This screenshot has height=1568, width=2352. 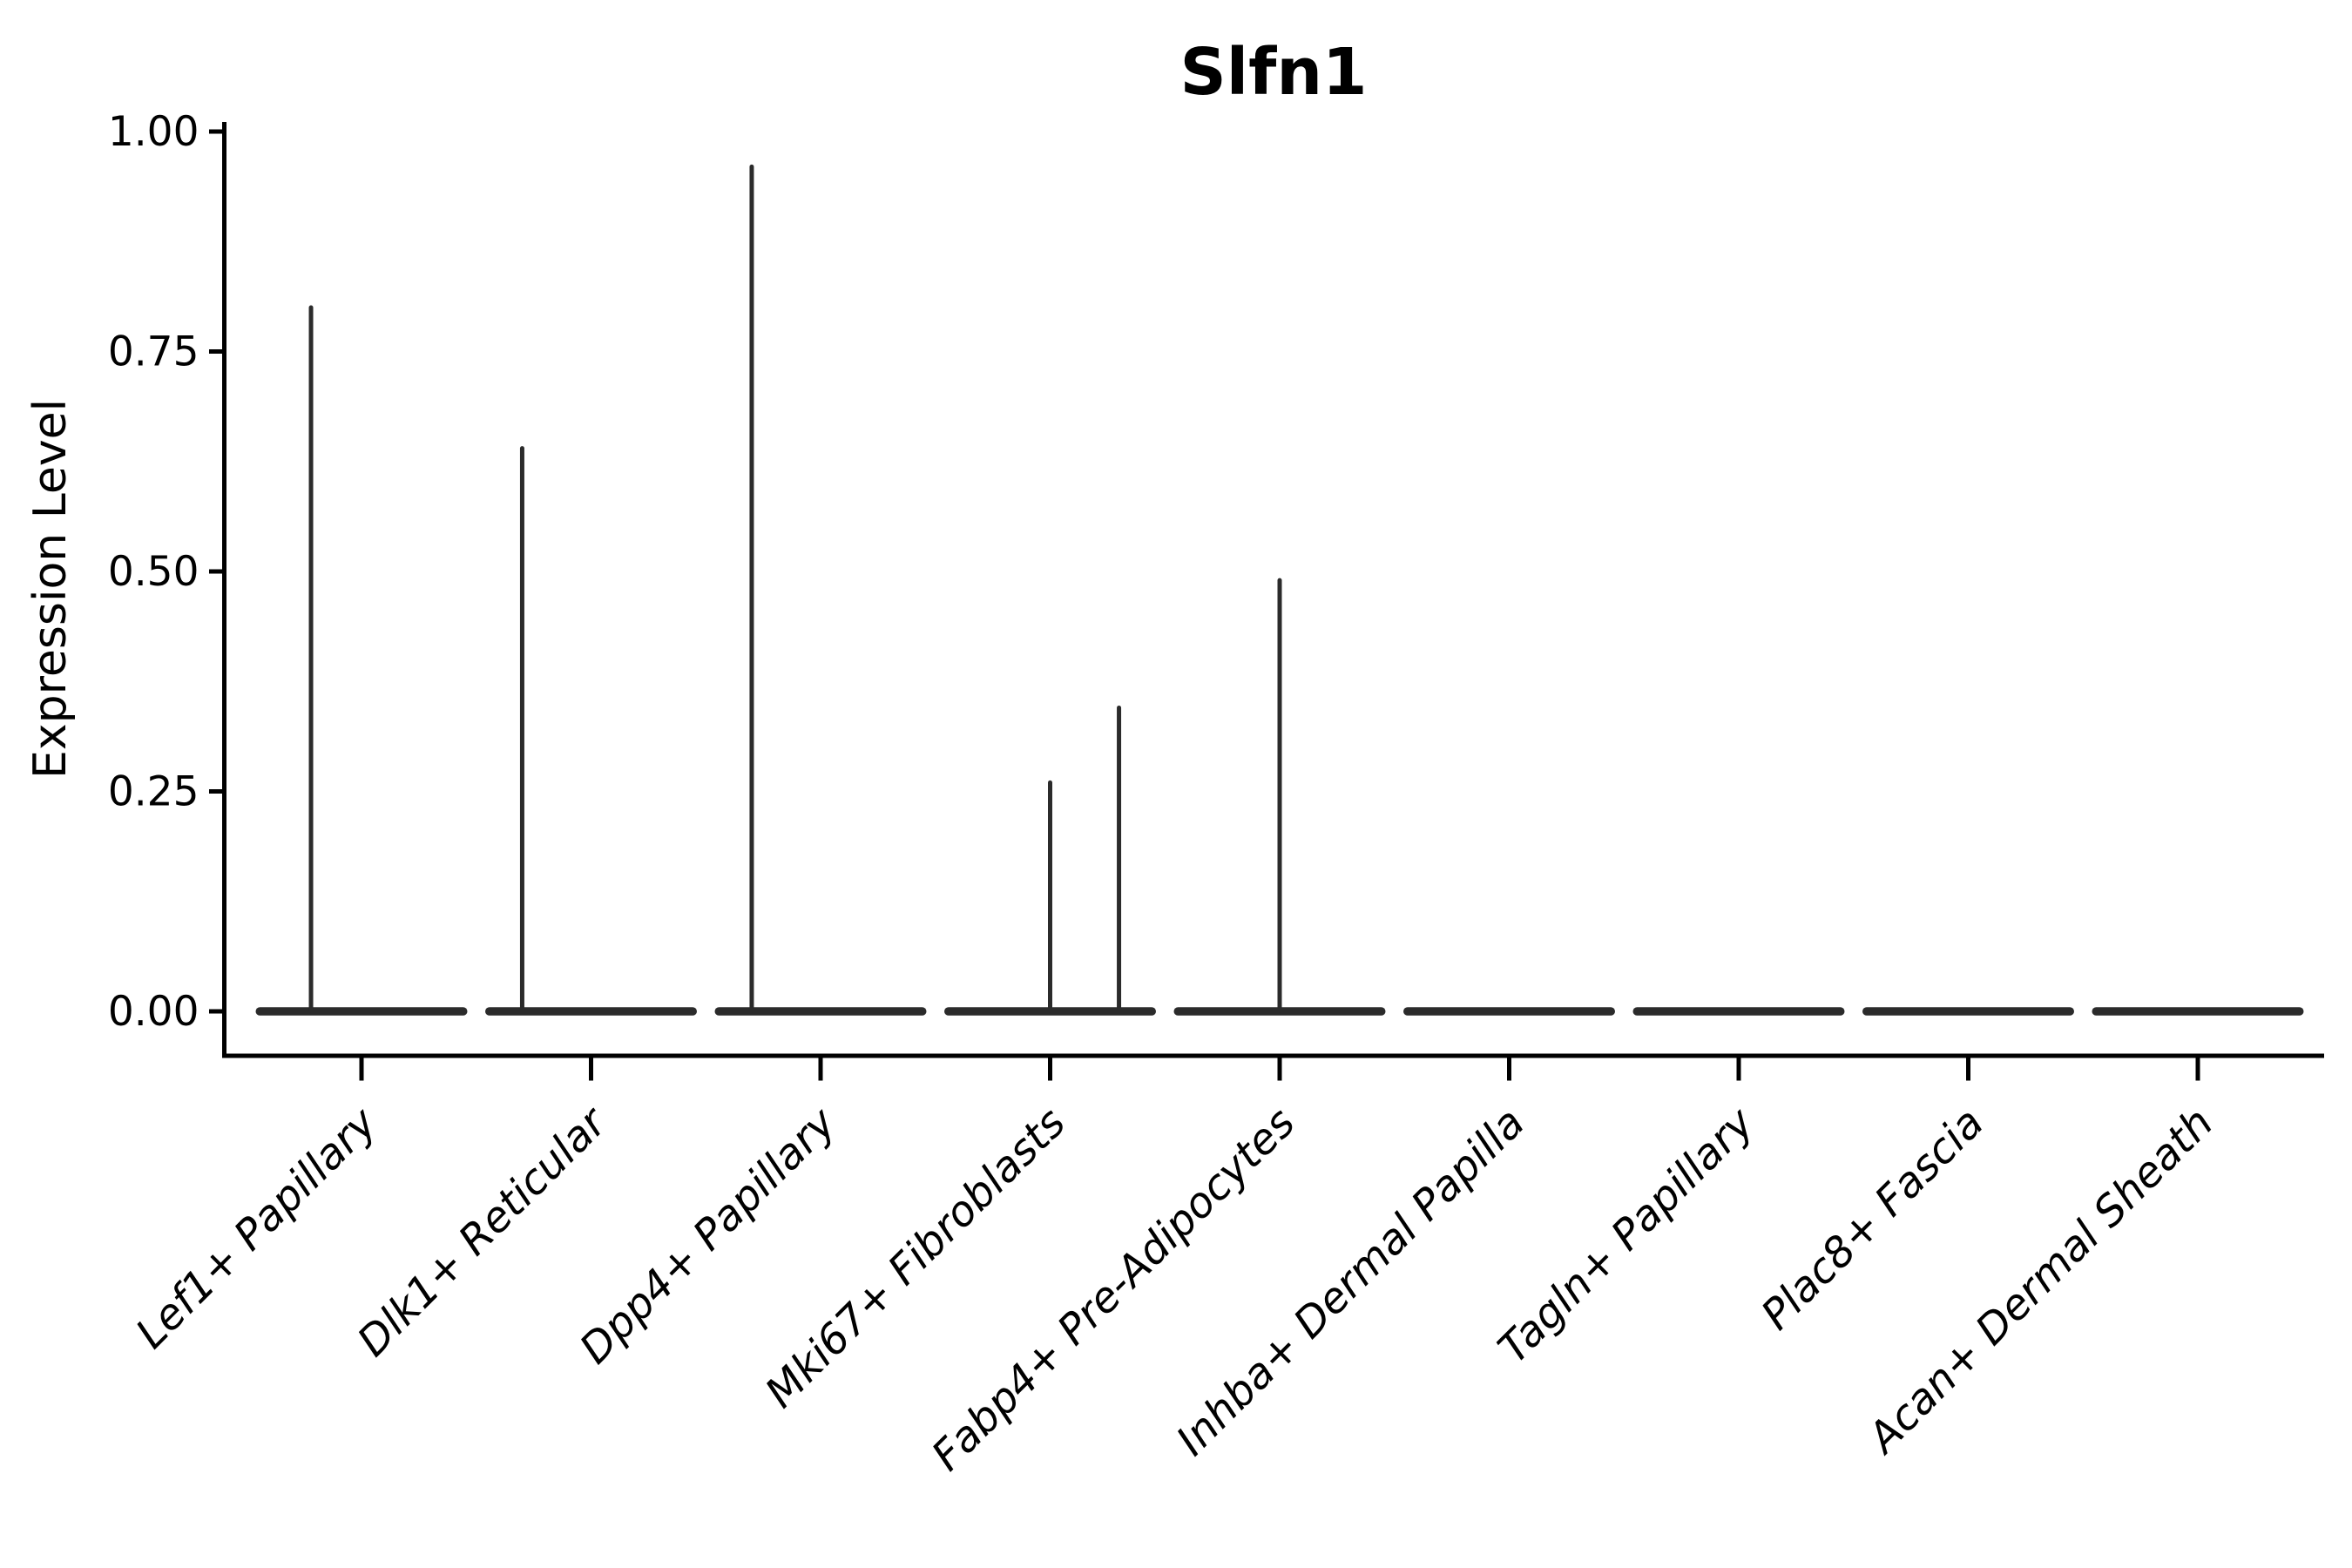 I want to click on x-tick-label: Fabp4+ Pre-Adipocytes, so click(x=1114, y=1290).